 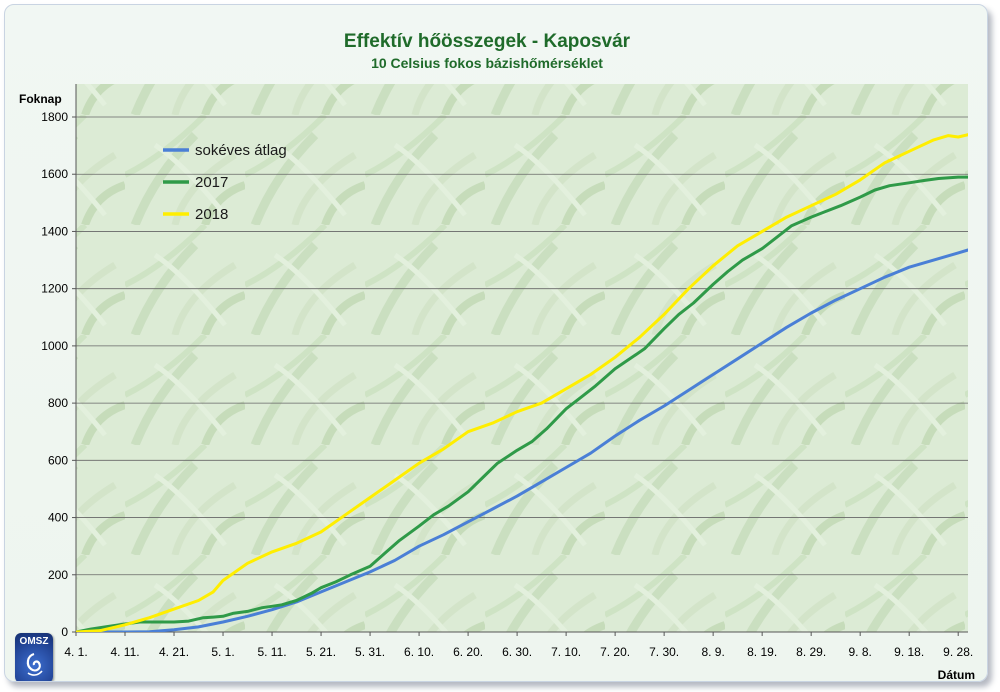 What do you see at coordinates (58, 575) in the screenshot?
I see `y-tick-label: 200` at bounding box center [58, 575].